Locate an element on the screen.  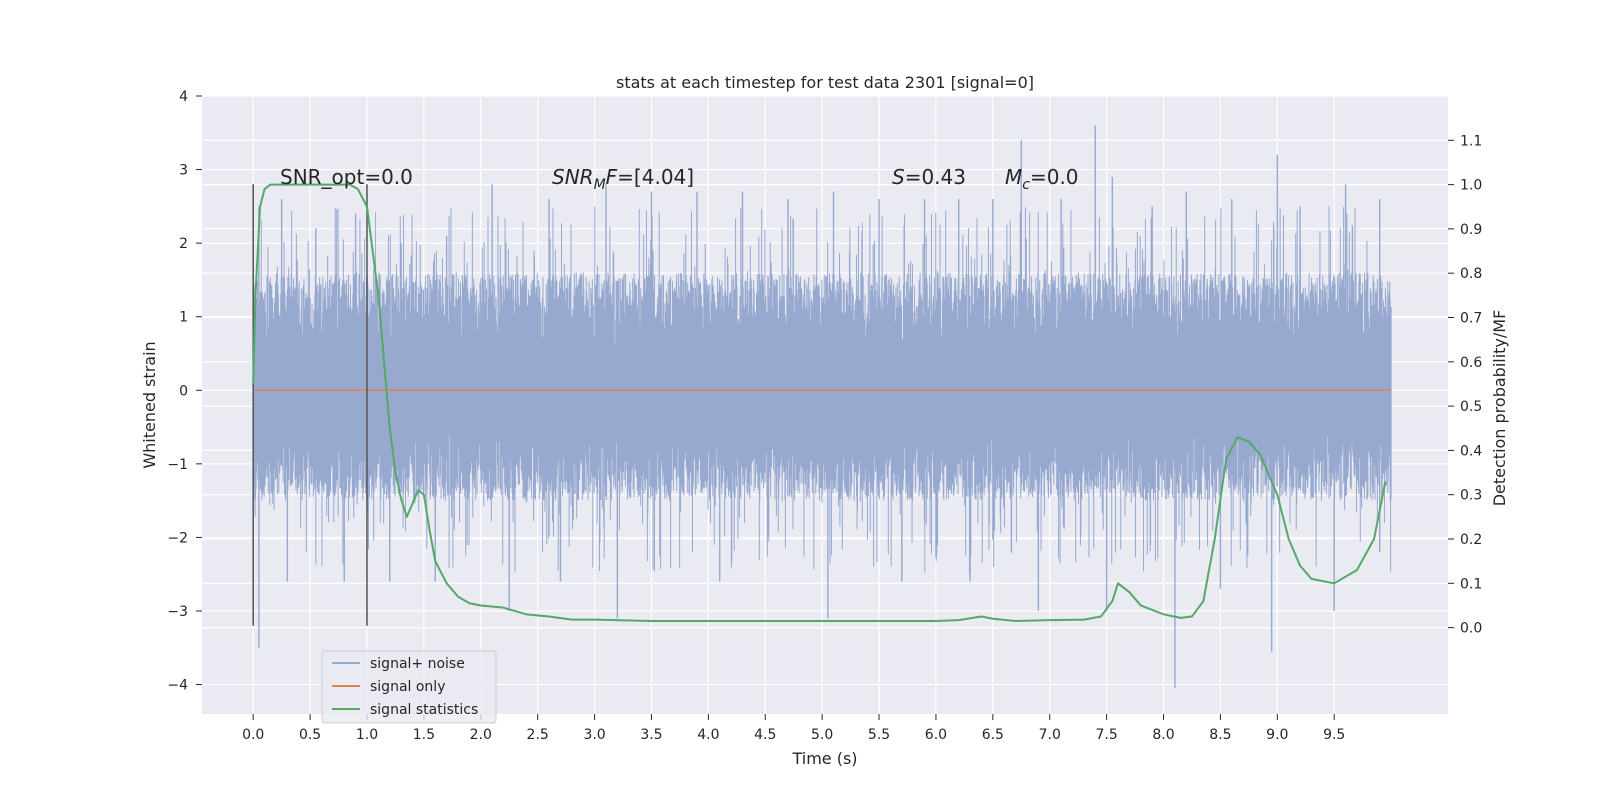
legend-label-signal-only: signal only is located at coordinates (407, 687).